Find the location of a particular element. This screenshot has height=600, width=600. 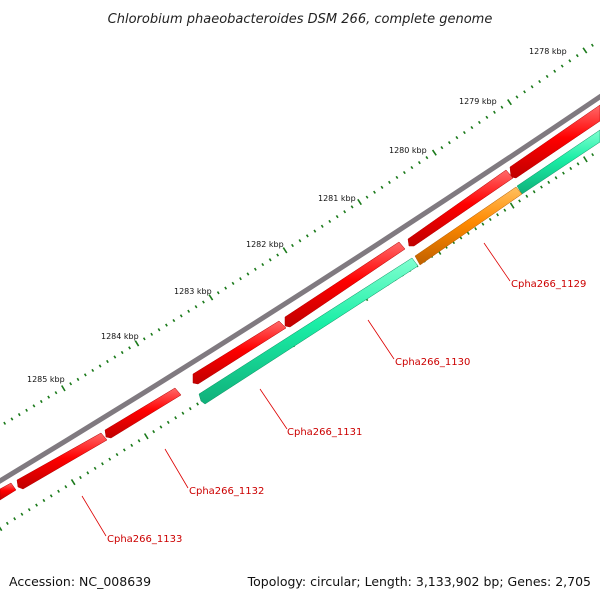

gene-label: Cpha266_1130 is located at coordinates (432, 362).